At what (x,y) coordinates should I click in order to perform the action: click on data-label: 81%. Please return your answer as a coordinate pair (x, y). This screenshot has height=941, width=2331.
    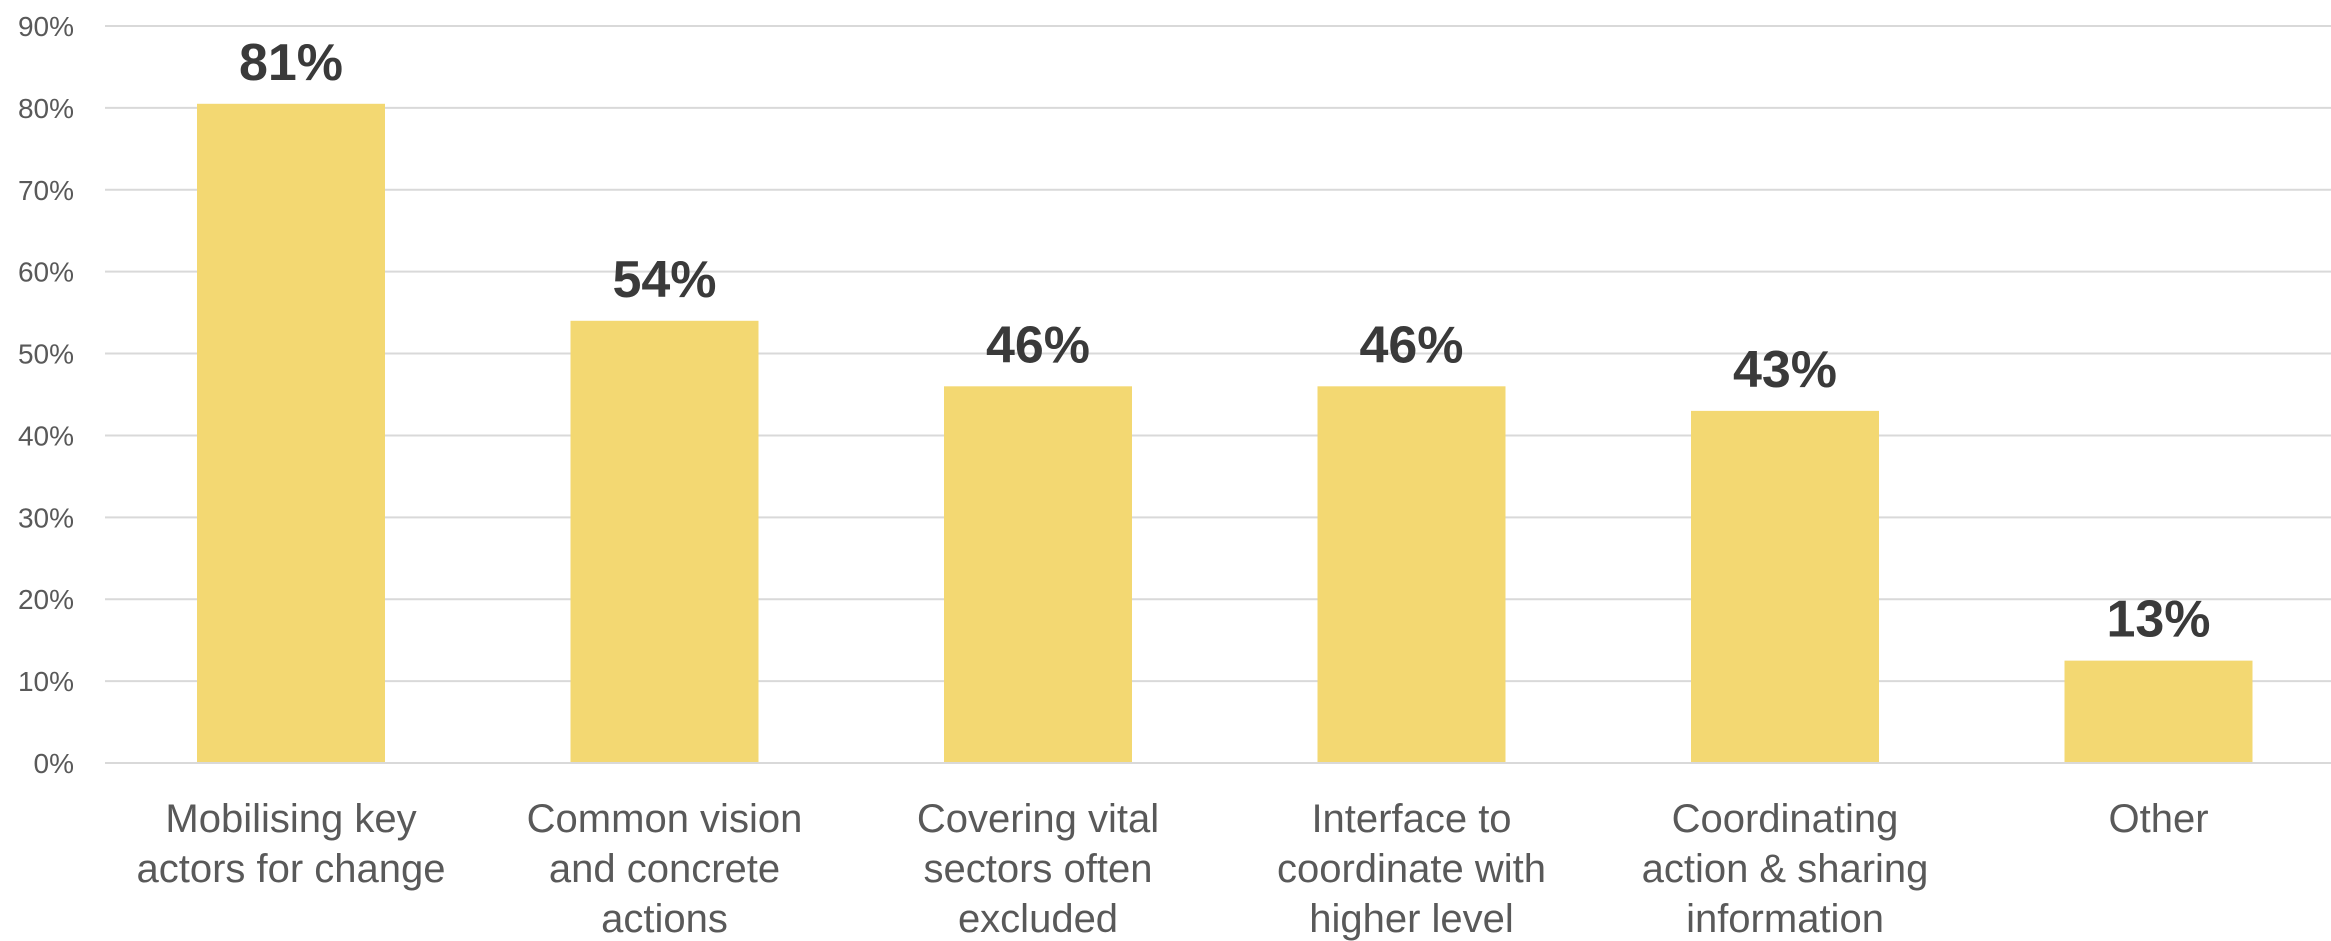
    Looking at the image, I should click on (291, 63).